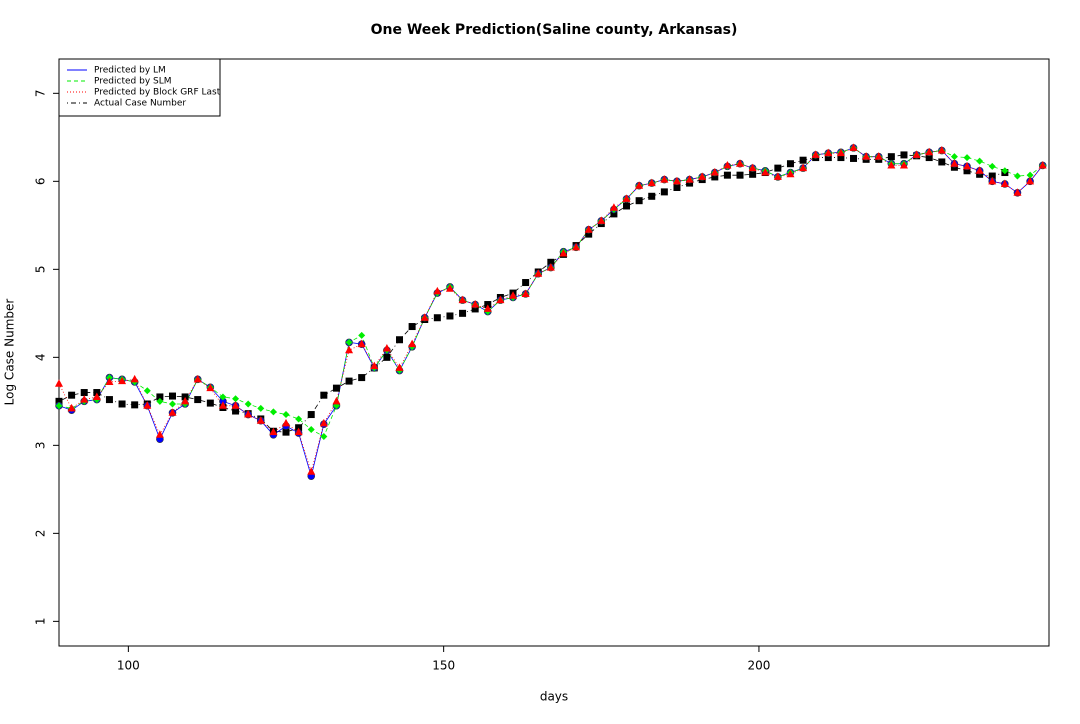  What do you see at coordinates (130, 71) in the screenshot?
I see `legend-label: Predicted by LM` at bounding box center [130, 71].